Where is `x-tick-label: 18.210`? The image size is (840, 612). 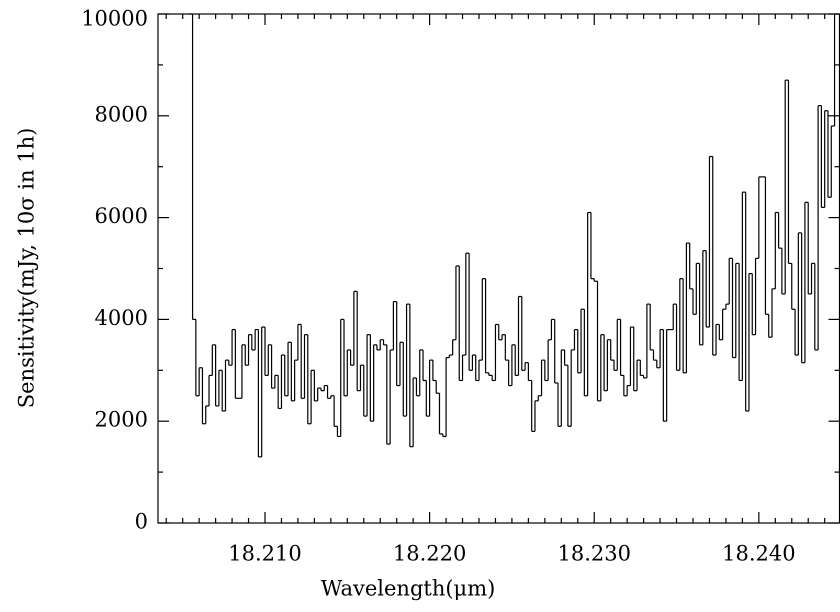 x-tick-label: 18.210 is located at coordinates (264, 554).